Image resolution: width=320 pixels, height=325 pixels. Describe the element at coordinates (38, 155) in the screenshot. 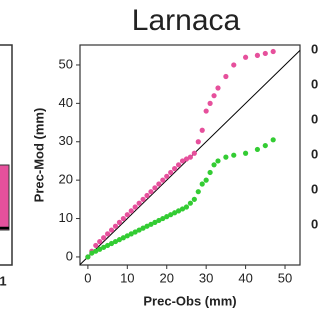

I see `y-axis-label: Prec-Mod (mm)` at that location.